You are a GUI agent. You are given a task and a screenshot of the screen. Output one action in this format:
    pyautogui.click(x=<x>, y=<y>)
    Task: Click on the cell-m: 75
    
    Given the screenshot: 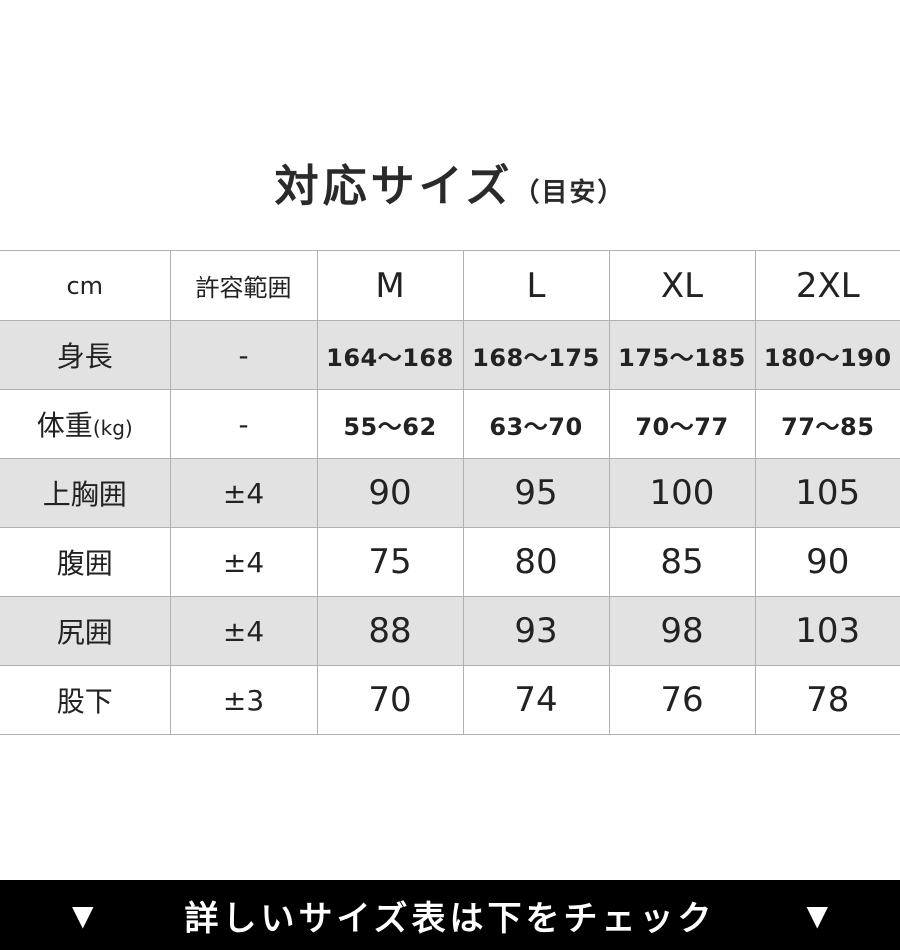 What is the action you would take?
    pyautogui.click(x=390, y=562)
    